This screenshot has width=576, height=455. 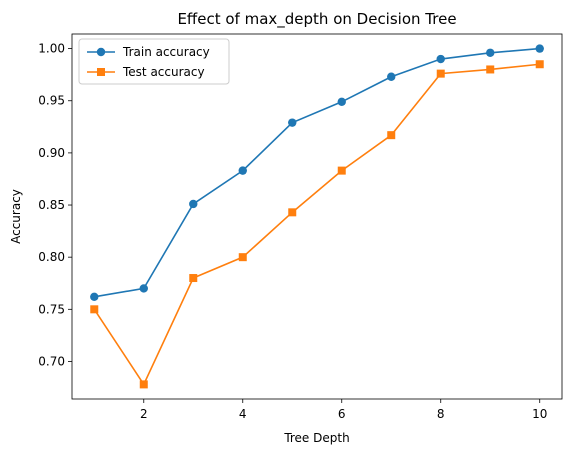 I want to click on chart-title: Effect of max_depth on Decision Tree, so click(x=316, y=19).